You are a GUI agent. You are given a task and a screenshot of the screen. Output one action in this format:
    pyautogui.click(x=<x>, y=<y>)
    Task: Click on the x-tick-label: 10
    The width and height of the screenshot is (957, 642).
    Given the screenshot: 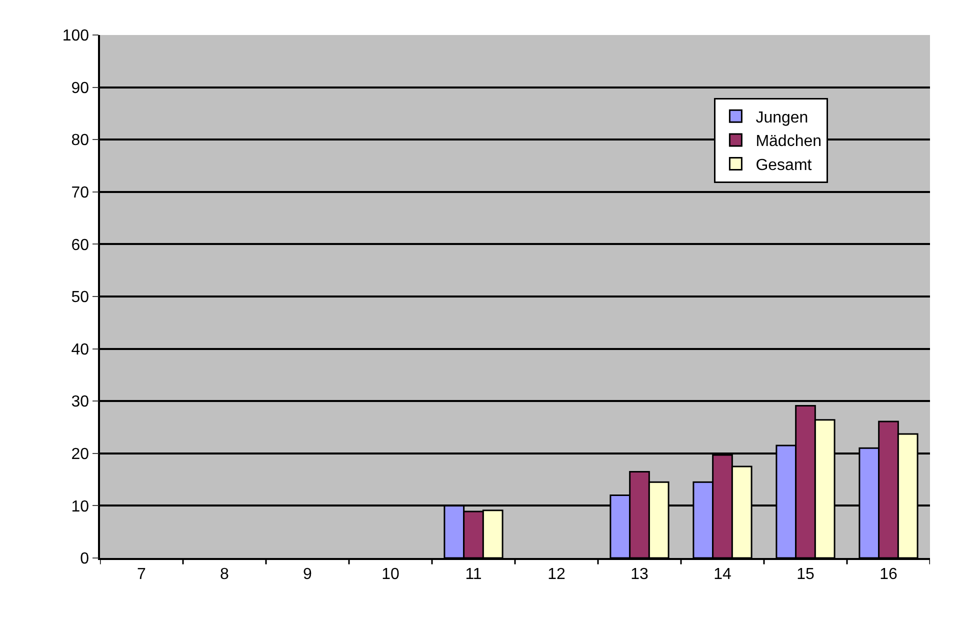 What is the action you would take?
    pyautogui.click(x=391, y=574)
    